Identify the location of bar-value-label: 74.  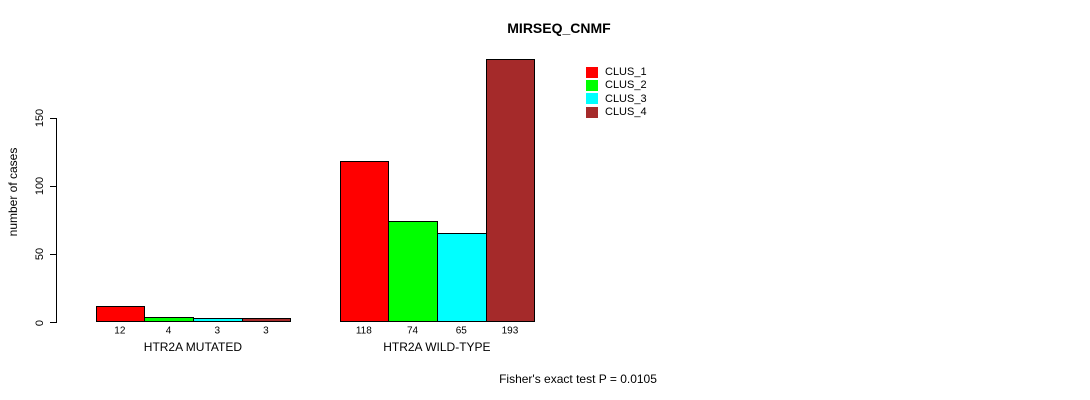
(412, 331).